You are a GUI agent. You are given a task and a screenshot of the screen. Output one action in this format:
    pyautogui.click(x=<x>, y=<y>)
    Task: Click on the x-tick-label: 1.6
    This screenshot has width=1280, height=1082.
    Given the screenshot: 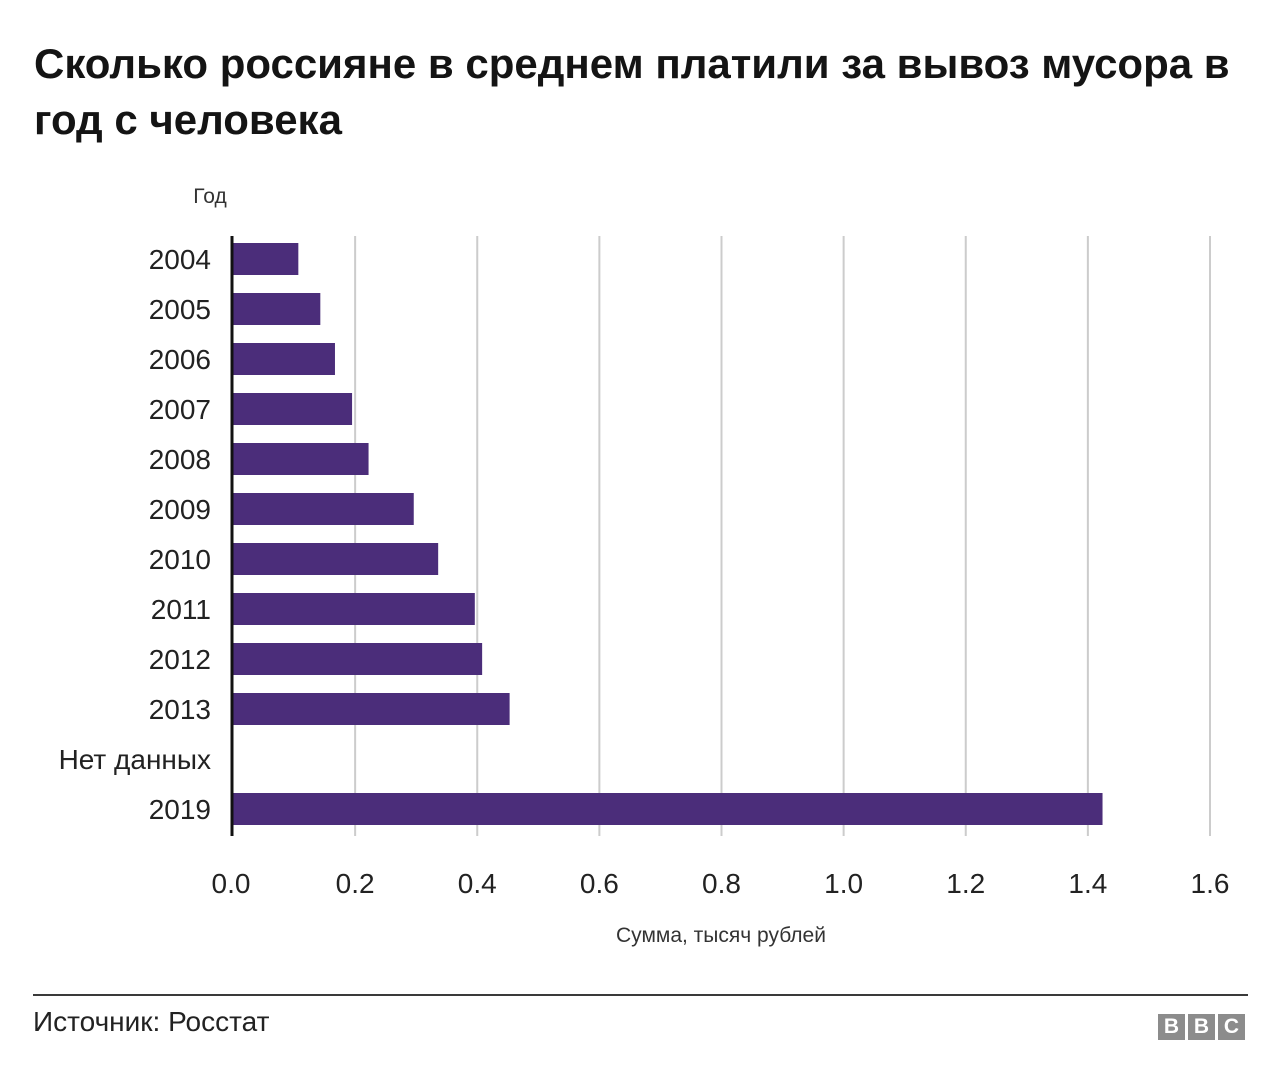 What is the action you would take?
    pyautogui.click(x=1210, y=883)
    